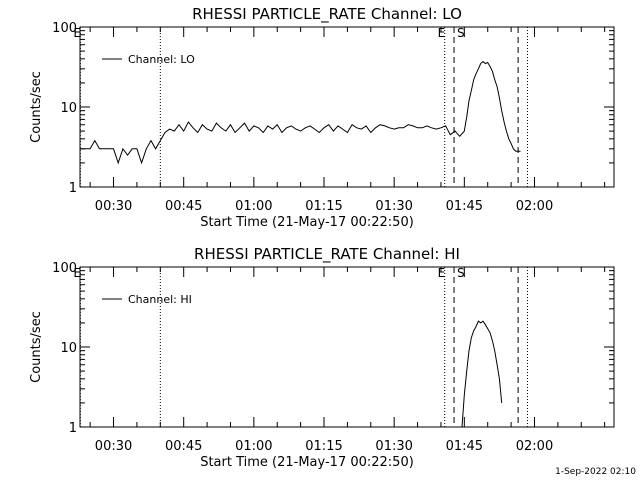 Image resolution: width=640 pixels, height=480 pixels. Describe the element at coordinates (393, 206) in the screenshot. I see `panel-1-xtick-label: 01:30` at that location.